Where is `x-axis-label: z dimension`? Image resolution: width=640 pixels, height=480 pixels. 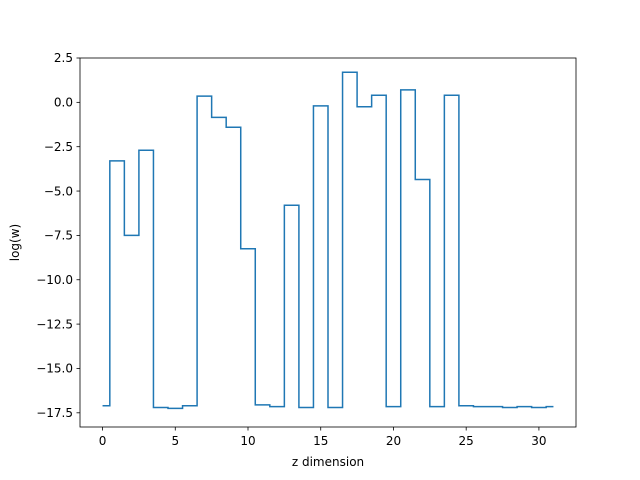 x-axis-label: z dimension is located at coordinates (328, 462).